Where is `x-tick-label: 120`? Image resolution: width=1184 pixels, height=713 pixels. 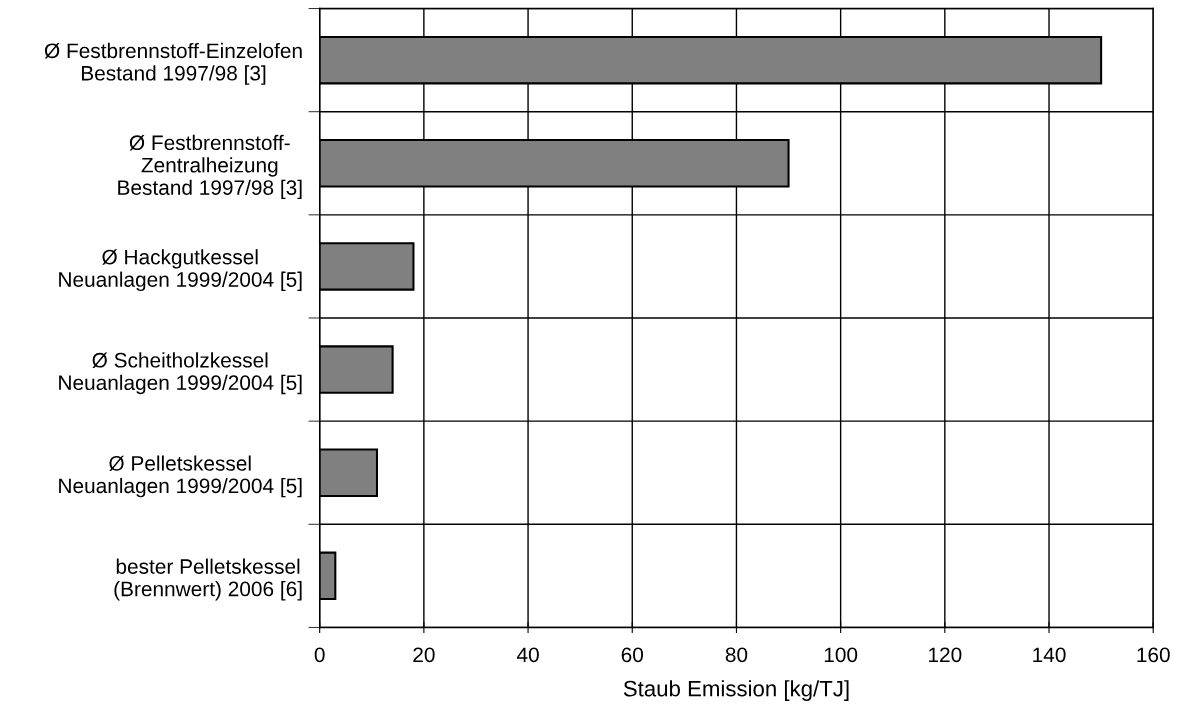 x-tick-label: 120 is located at coordinates (945, 655).